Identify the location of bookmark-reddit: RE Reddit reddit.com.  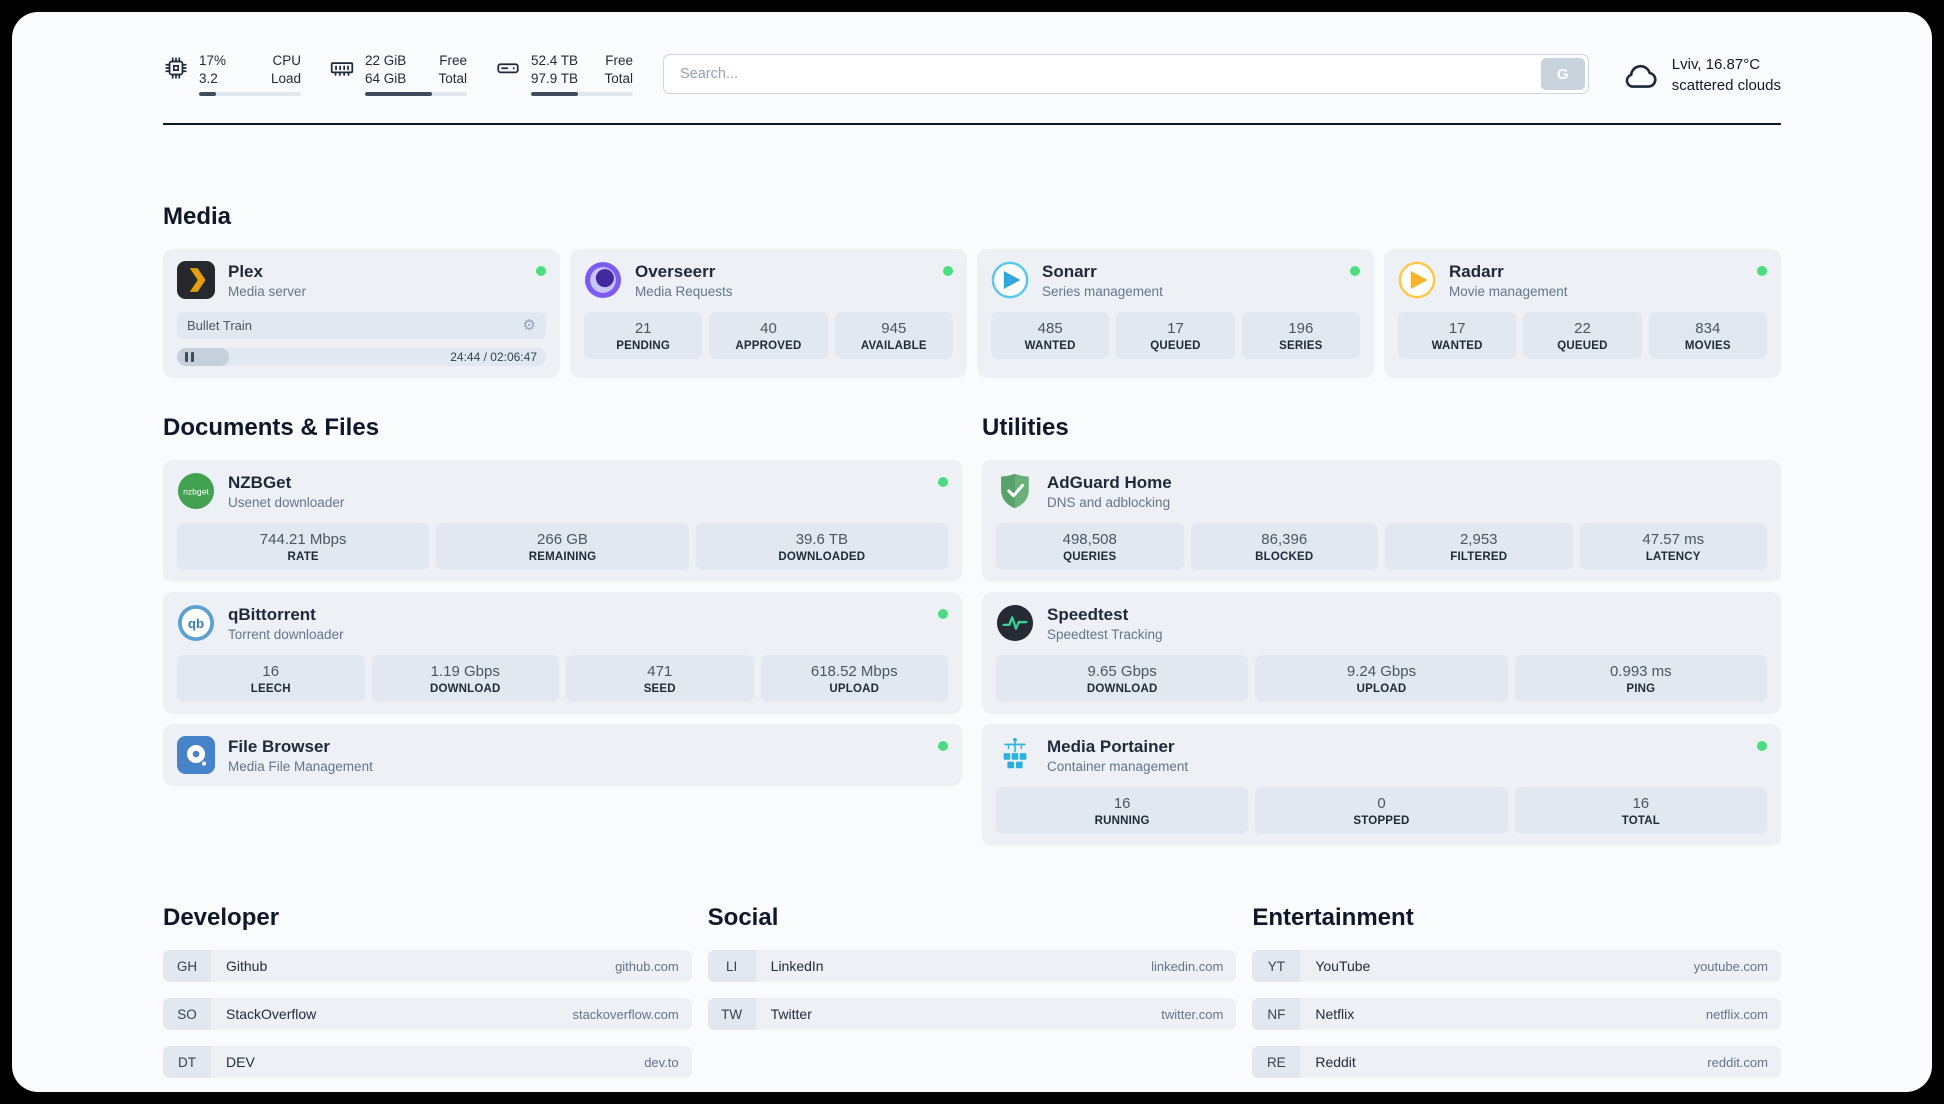
(1516, 1062).